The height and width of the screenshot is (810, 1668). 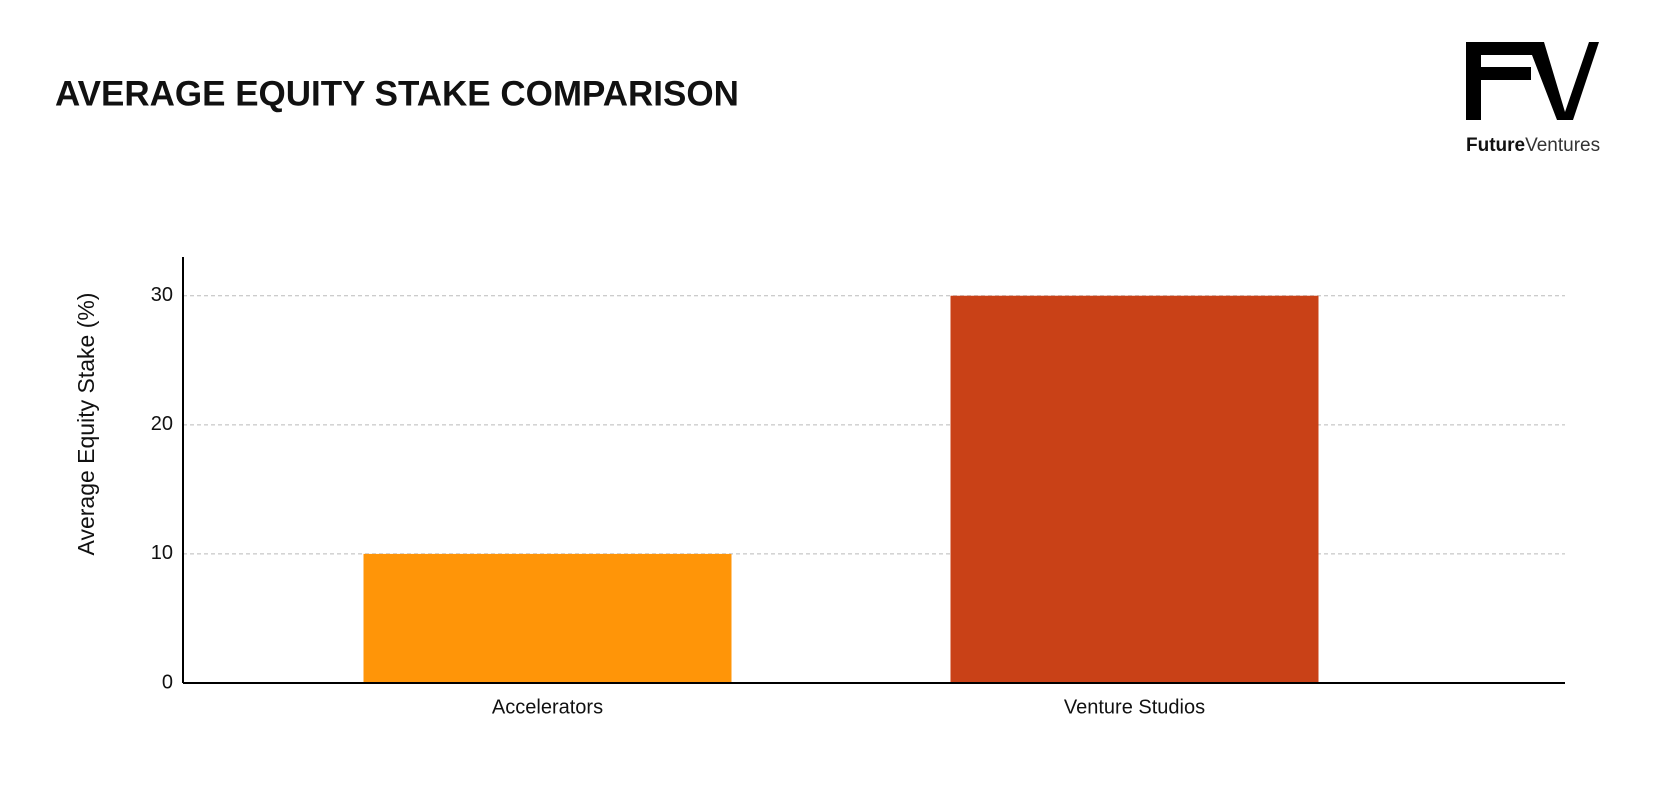 What do you see at coordinates (86, 424) in the screenshot?
I see `y-axis-label: Average Equity Stake (%)` at bounding box center [86, 424].